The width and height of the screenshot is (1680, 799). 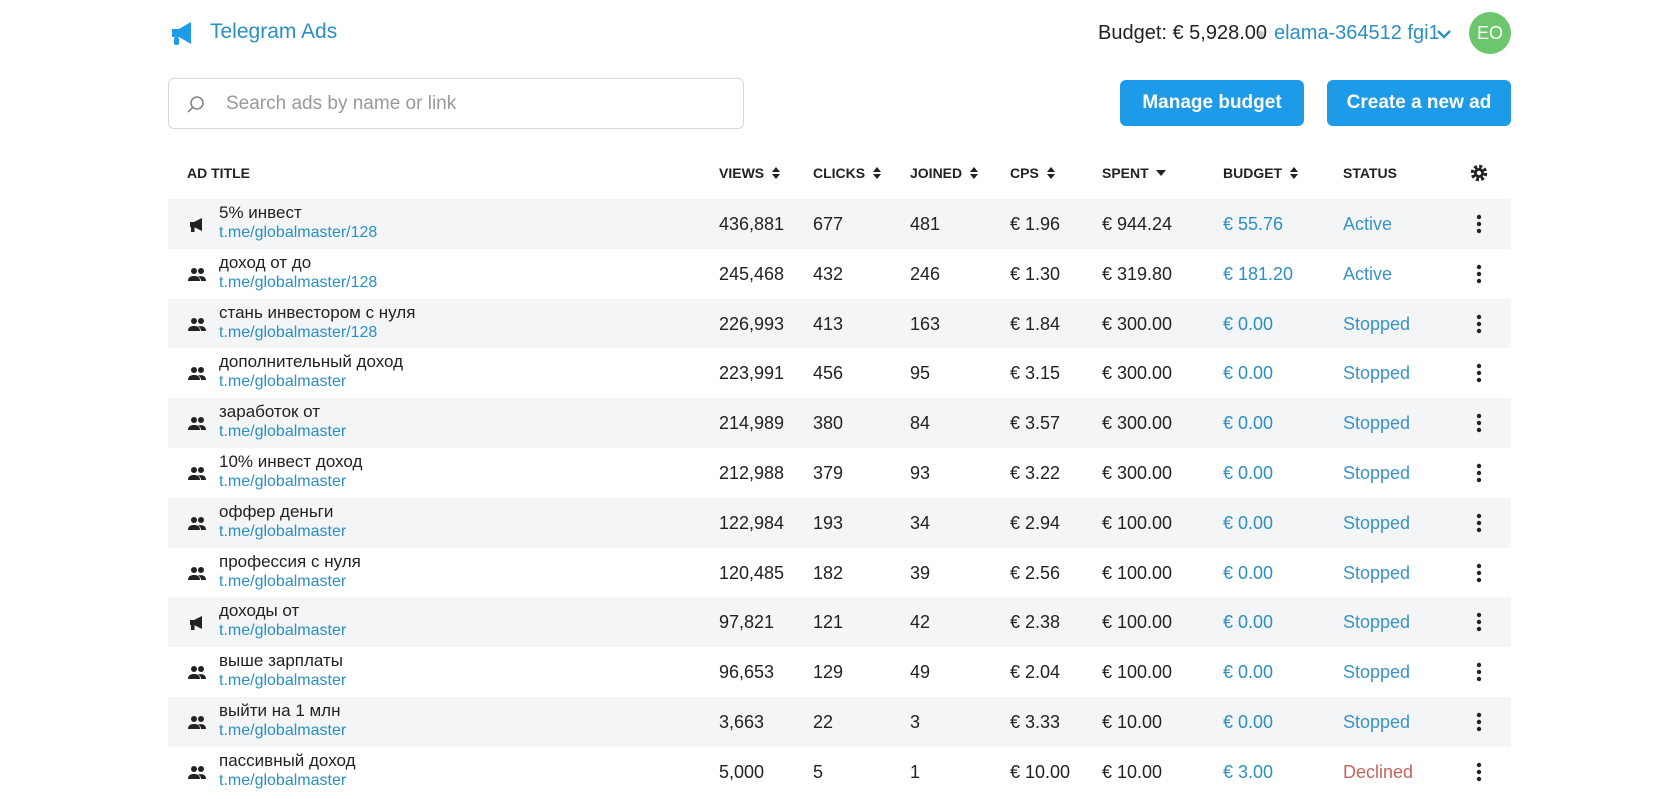 I want to click on column-header: SPENT, so click(x=1134, y=173).